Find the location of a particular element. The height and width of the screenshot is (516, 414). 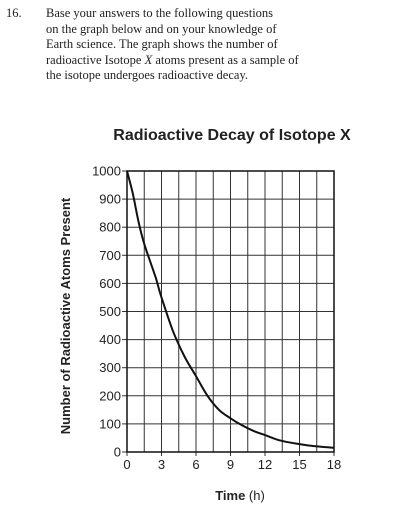

question-fragment: atoms present as a sample of is located at coordinates (225, 59).